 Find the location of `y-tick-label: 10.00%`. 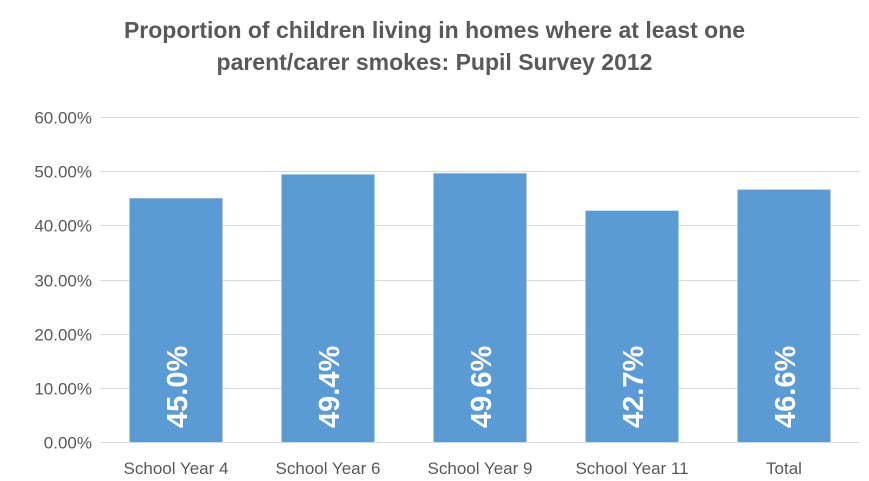

y-tick-label: 10.00% is located at coordinates (63, 389).